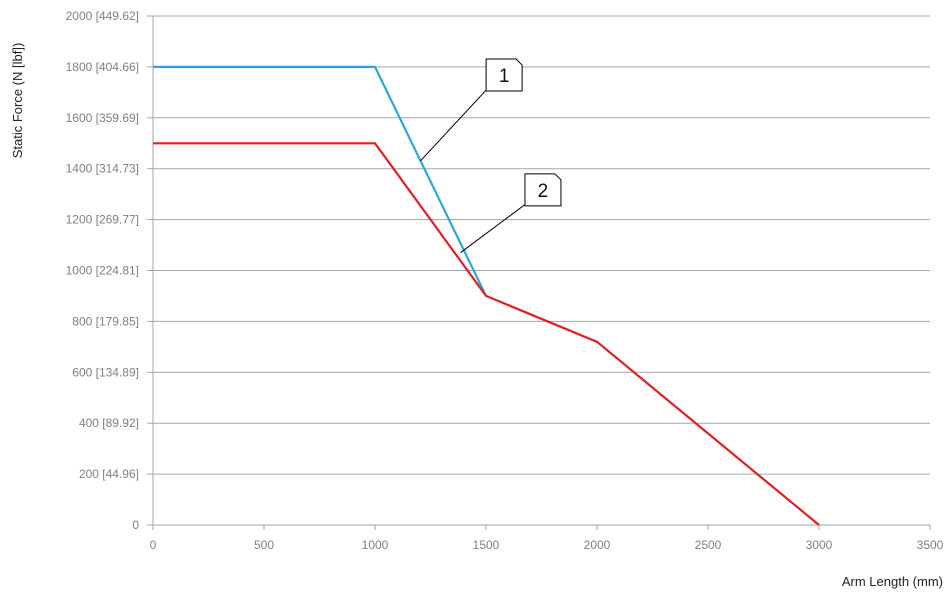 The height and width of the screenshot is (594, 947). Describe the element at coordinates (102, 67) in the screenshot. I see `y-tick-label-9: 1800 [404.66]` at that location.